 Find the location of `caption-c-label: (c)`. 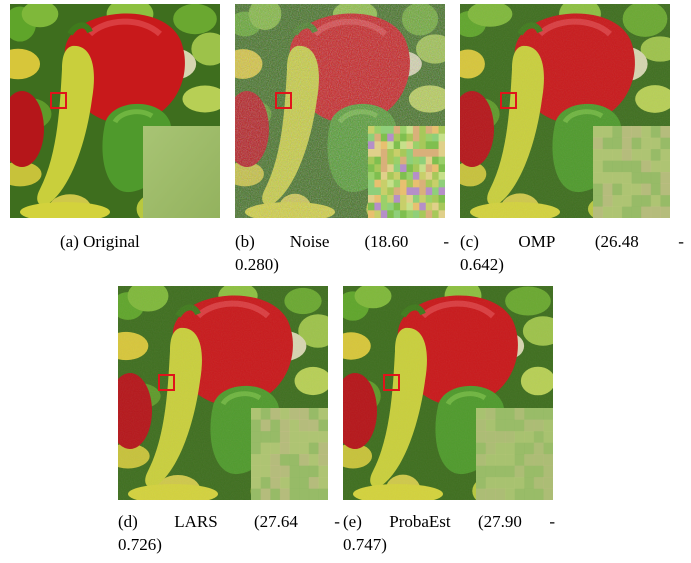

caption-c-label: (c) is located at coordinates (469, 241).